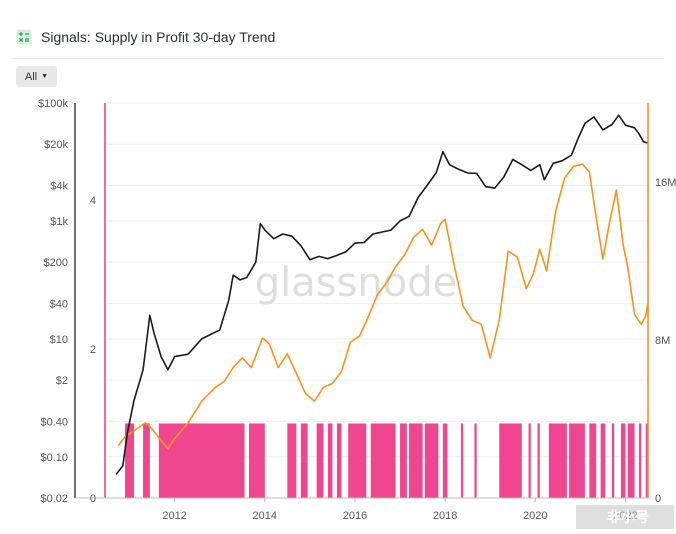 The width and height of the screenshot is (676, 534). What do you see at coordinates (59, 304) in the screenshot?
I see `price-tick-label: $40` at bounding box center [59, 304].